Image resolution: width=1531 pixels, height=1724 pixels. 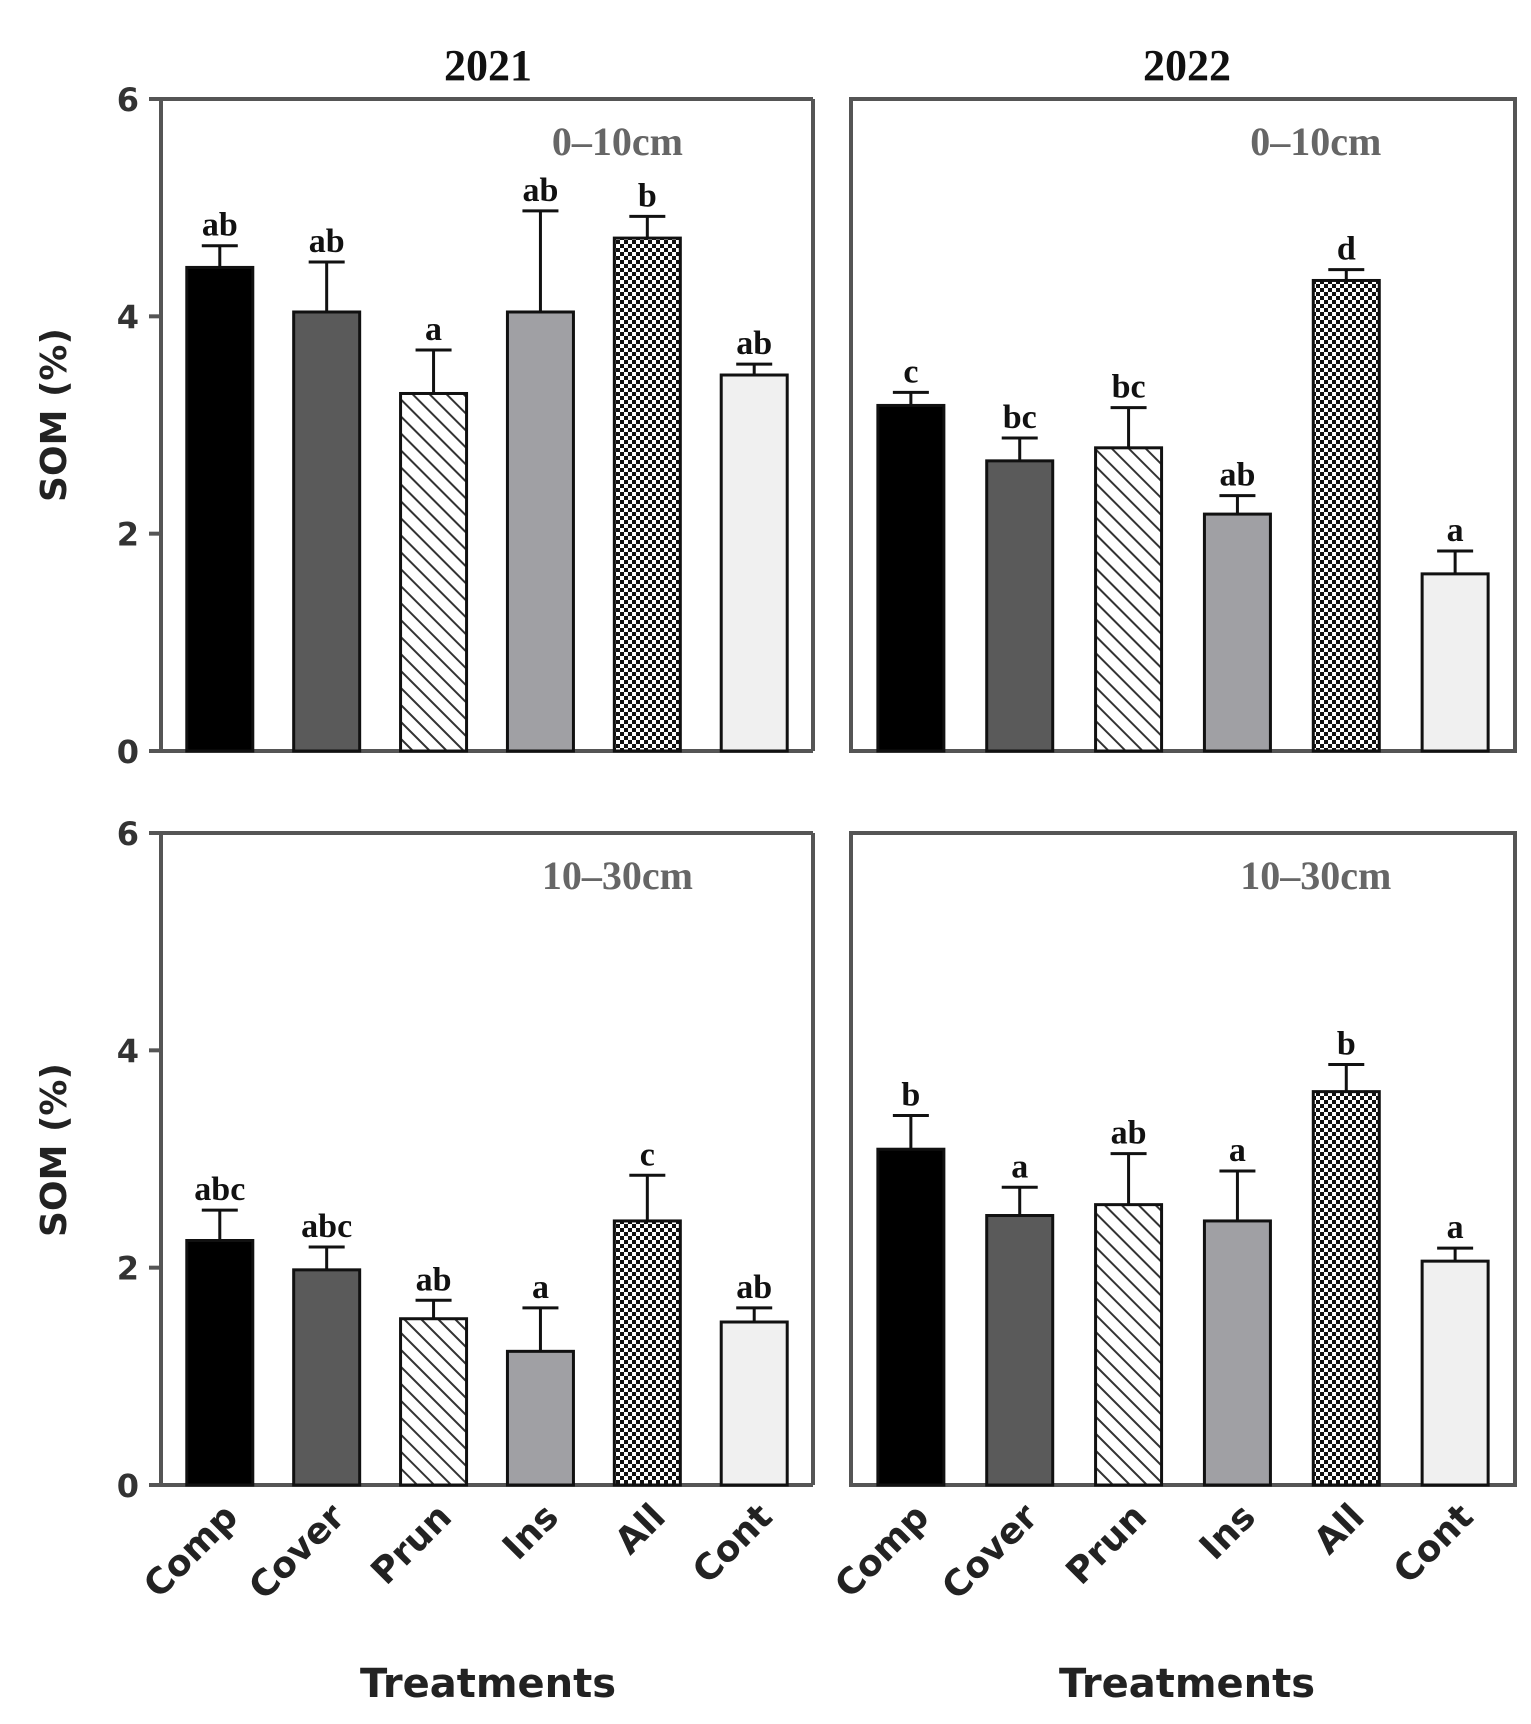 What do you see at coordinates (488, 1684) in the screenshot?
I see `x-axis-label-left: Treatments` at bounding box center [488, 1684].